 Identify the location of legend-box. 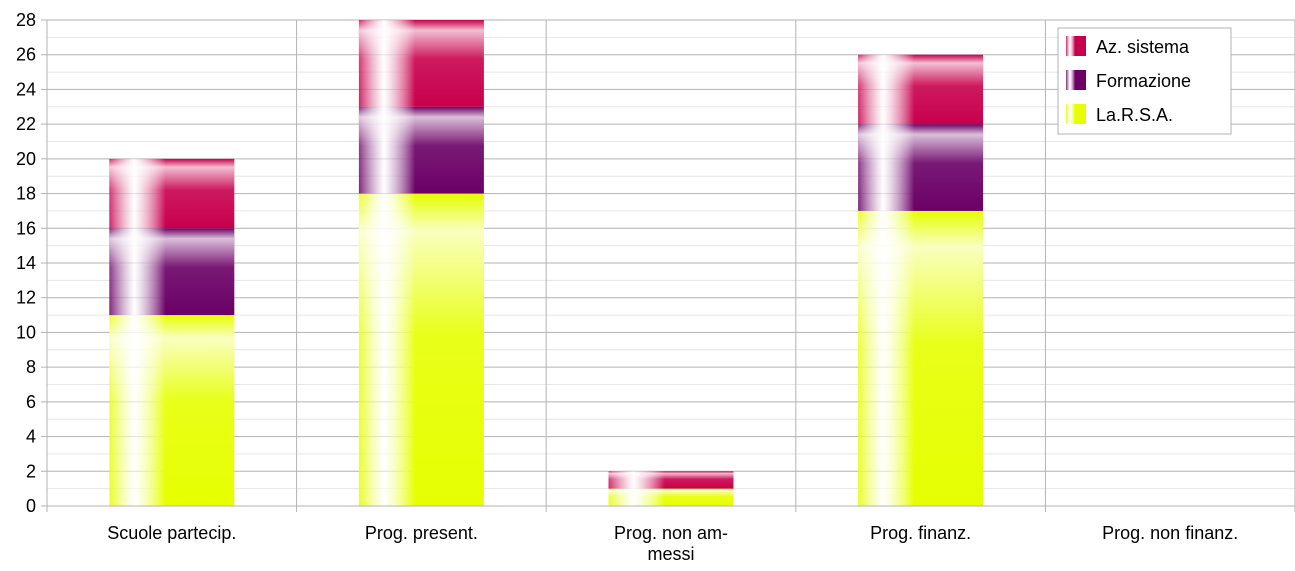
(1144, 81).